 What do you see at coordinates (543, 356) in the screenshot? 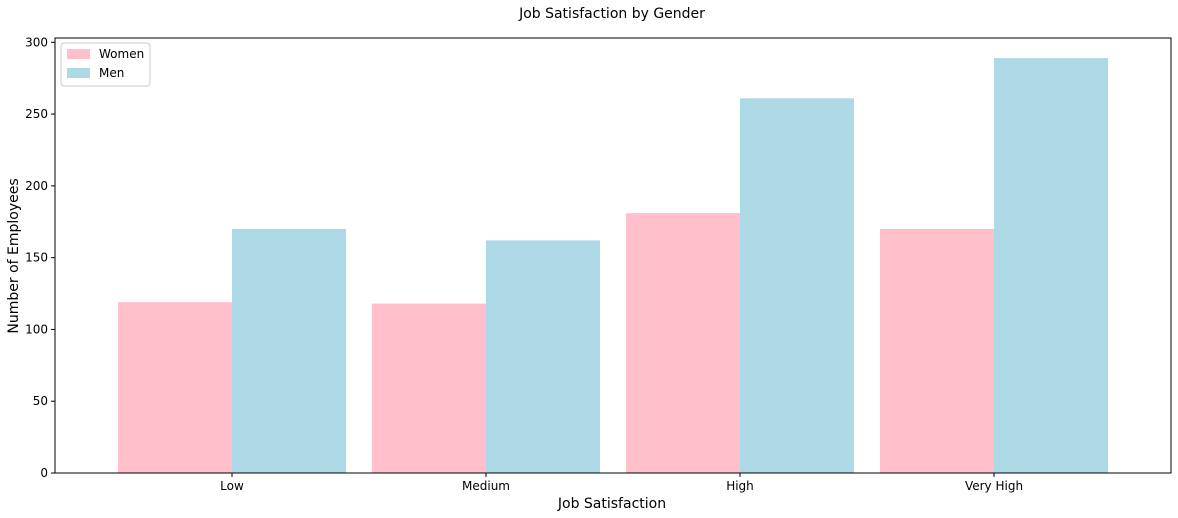
I see `bar-men-medium` at bounding box center [543, 356].